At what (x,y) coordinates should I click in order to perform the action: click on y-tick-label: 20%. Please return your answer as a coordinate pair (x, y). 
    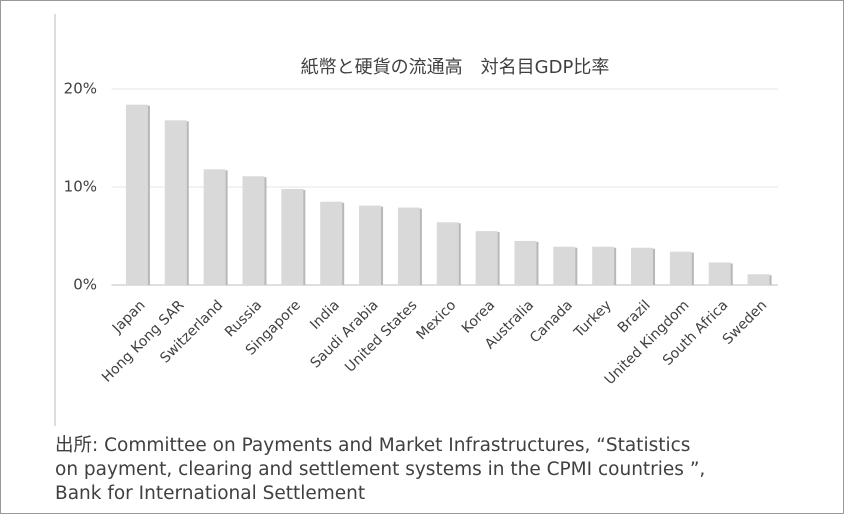
    Looking at the image, I should click on (80, 89).